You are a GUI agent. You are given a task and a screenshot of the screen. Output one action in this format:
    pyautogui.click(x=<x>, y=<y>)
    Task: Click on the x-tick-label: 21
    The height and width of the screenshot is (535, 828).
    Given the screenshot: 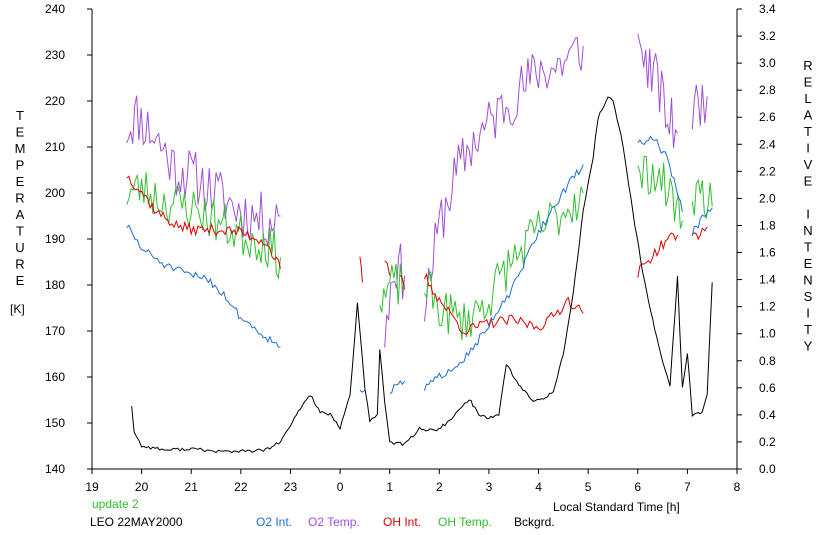 What is the action you would take?
    pyautogui.click(x=192, y=487)
    